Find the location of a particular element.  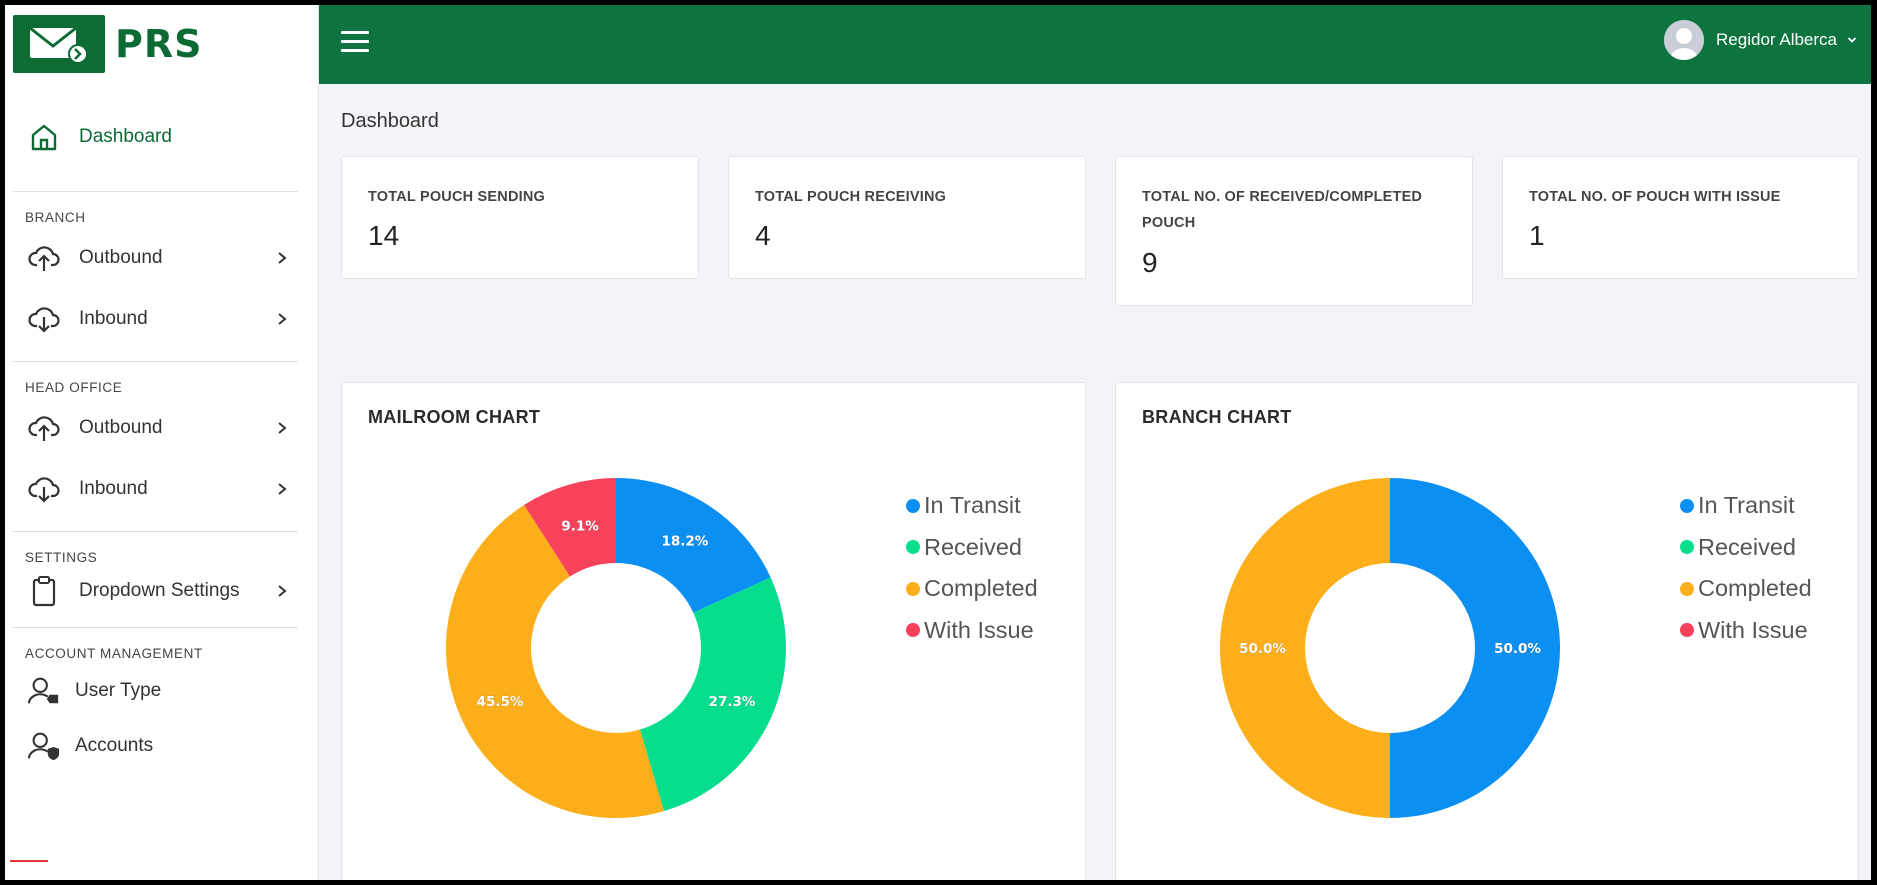

envelope-logo-icon is located at coordinates (59, 44).